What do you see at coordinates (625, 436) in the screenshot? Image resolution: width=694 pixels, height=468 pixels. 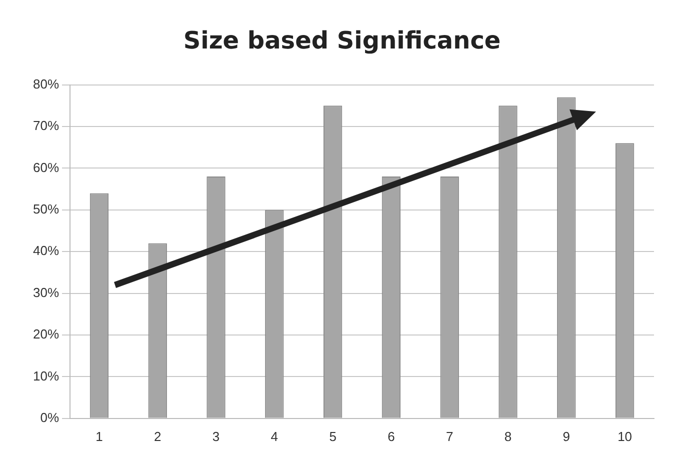 I see `x-tick-label: 10` at bounding box center [625, 436].